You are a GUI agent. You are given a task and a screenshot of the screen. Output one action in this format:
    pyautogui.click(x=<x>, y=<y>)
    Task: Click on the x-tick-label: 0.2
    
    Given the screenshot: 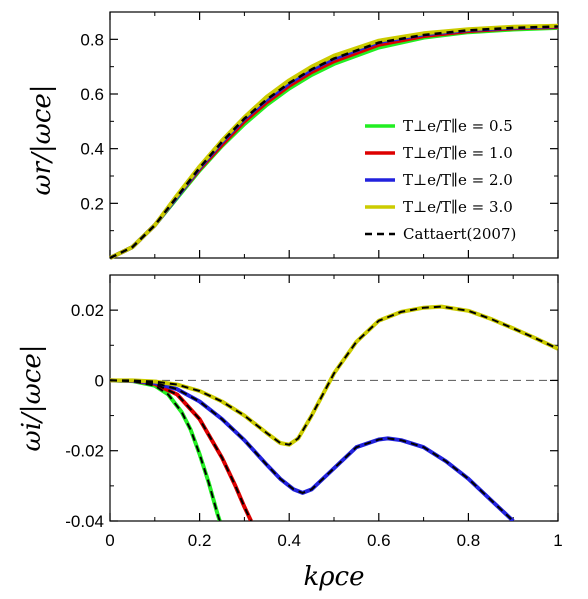 What is the action you would take?
    pyautogui.click(x=200, y=540)
    